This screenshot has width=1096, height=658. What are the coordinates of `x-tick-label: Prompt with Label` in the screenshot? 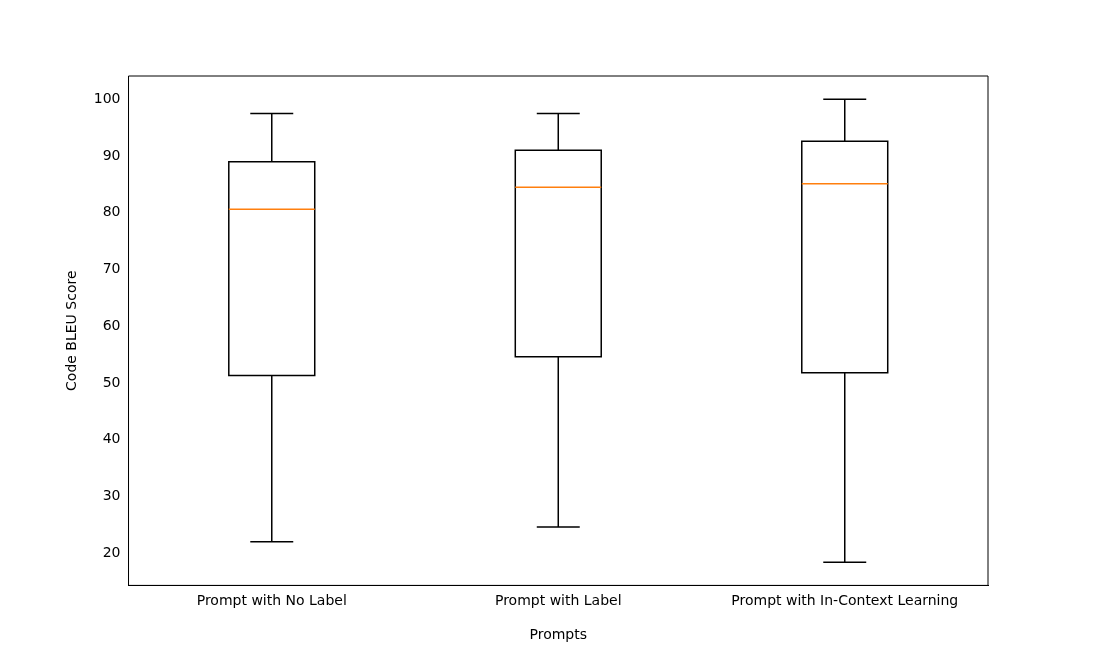 It's located at (558, 600).